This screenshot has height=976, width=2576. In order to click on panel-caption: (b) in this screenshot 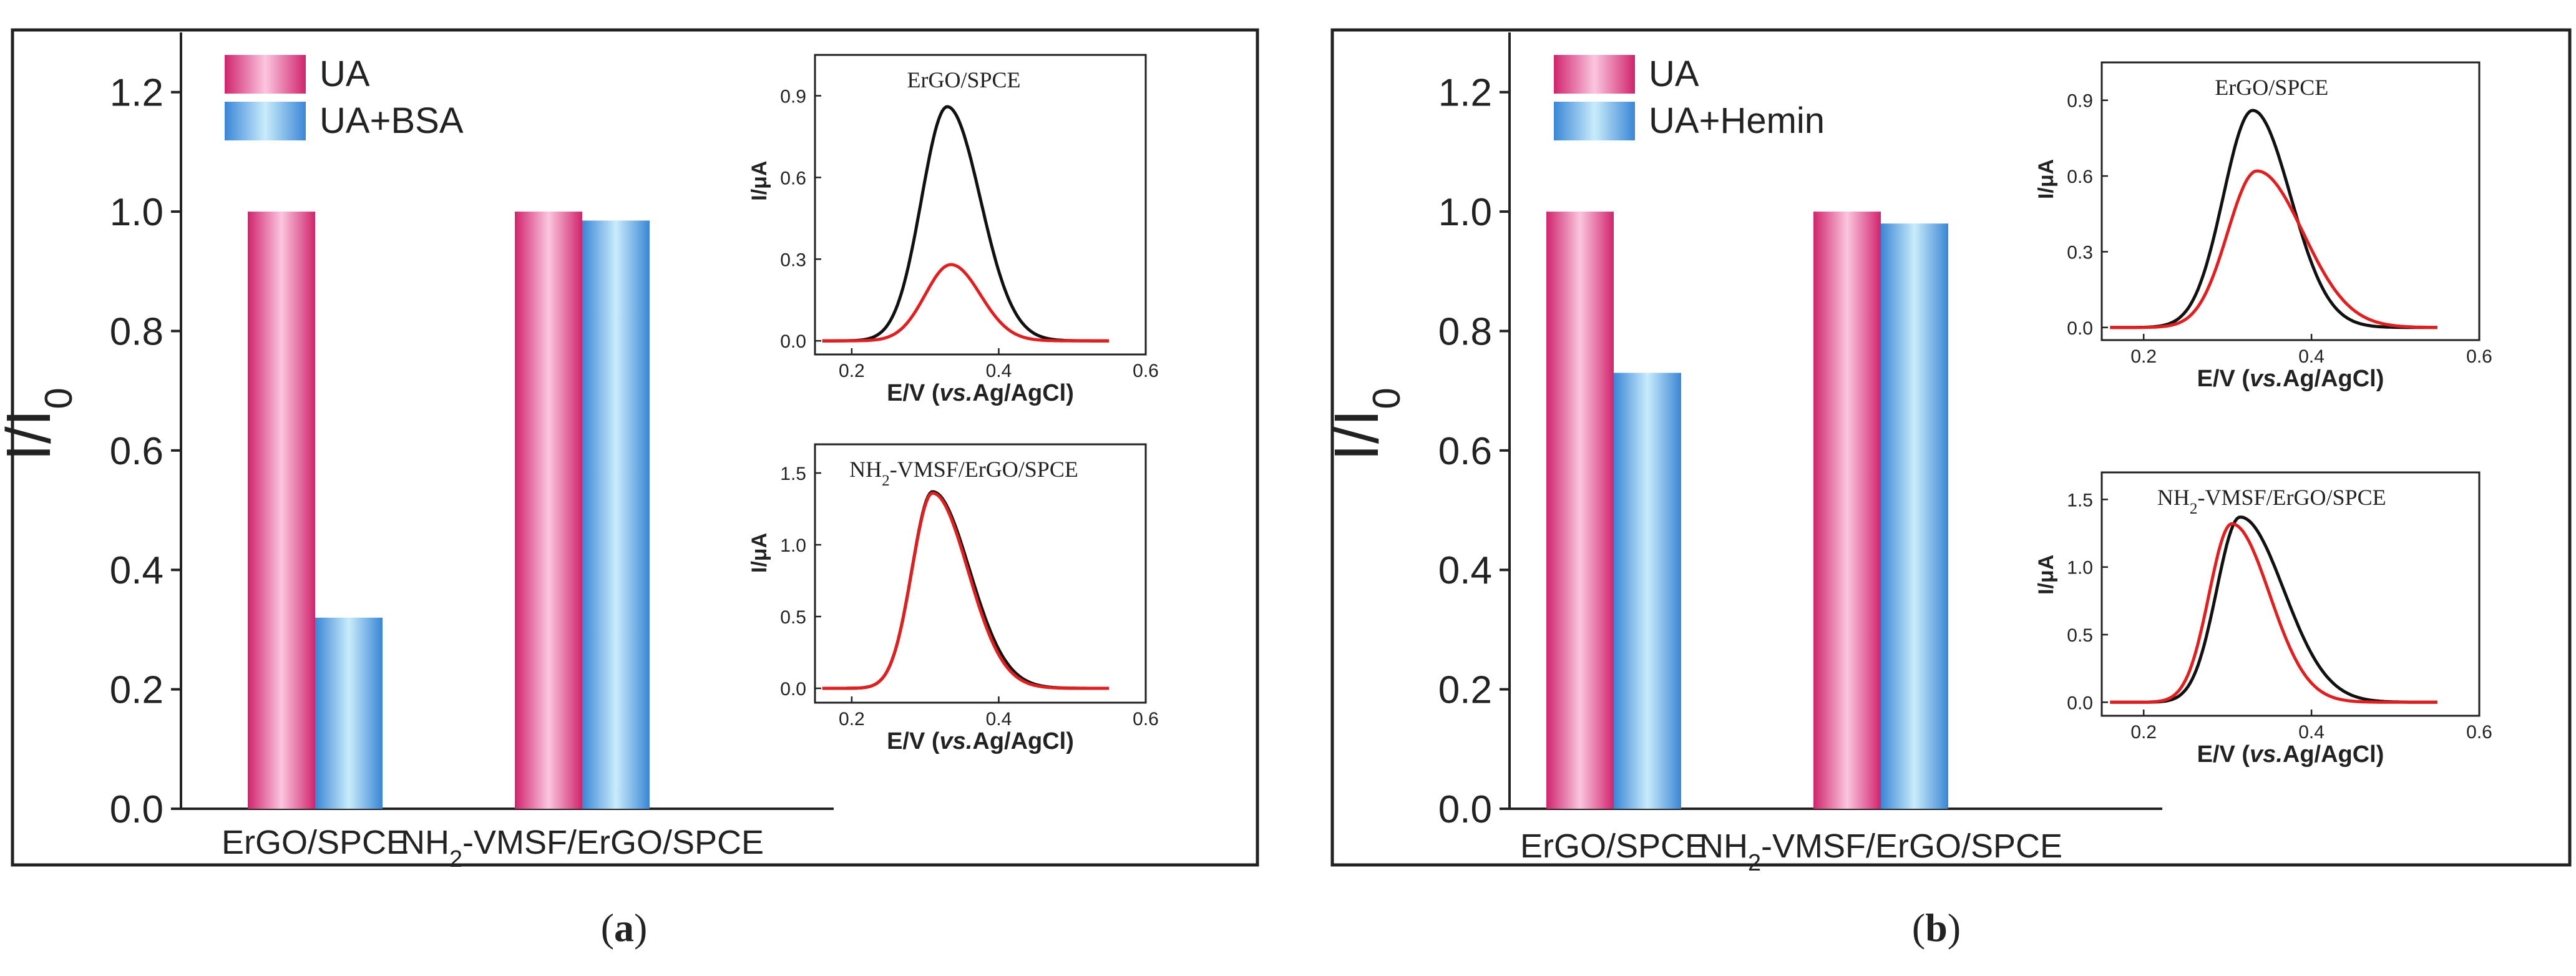, I will do `click(1936, 927)`.